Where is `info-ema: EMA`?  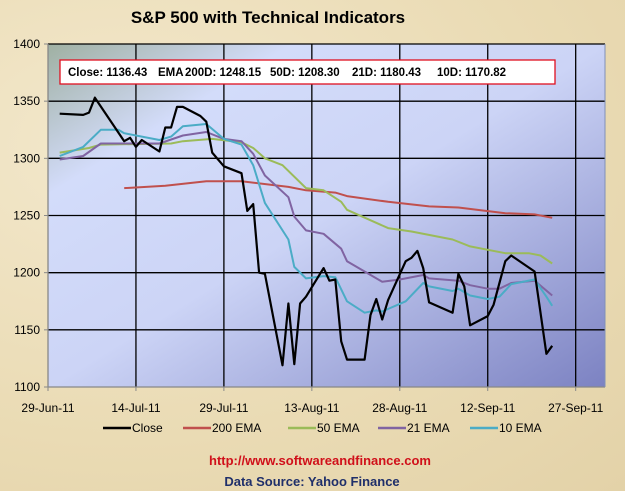
info-ema: EMA is located at coordinates (171, 73).